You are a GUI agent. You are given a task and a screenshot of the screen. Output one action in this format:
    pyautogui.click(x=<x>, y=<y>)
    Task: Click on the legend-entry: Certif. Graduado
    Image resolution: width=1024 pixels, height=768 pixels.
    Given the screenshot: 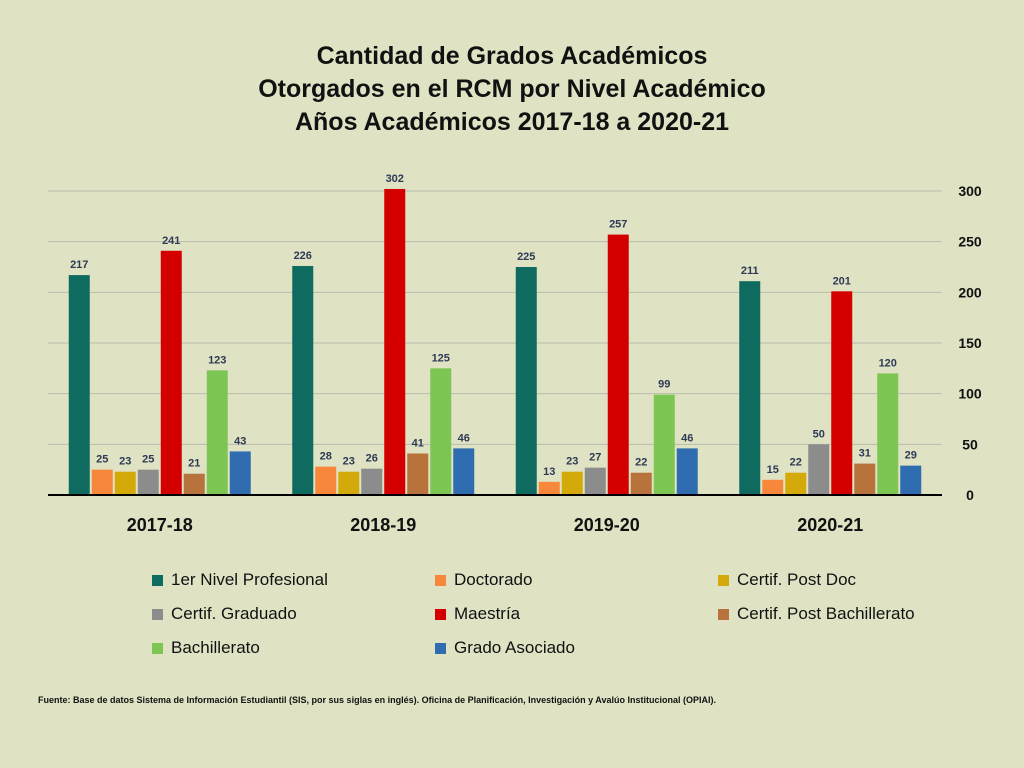 What is the action you would take?
    pyautogui.click(x=293, y=614)
    